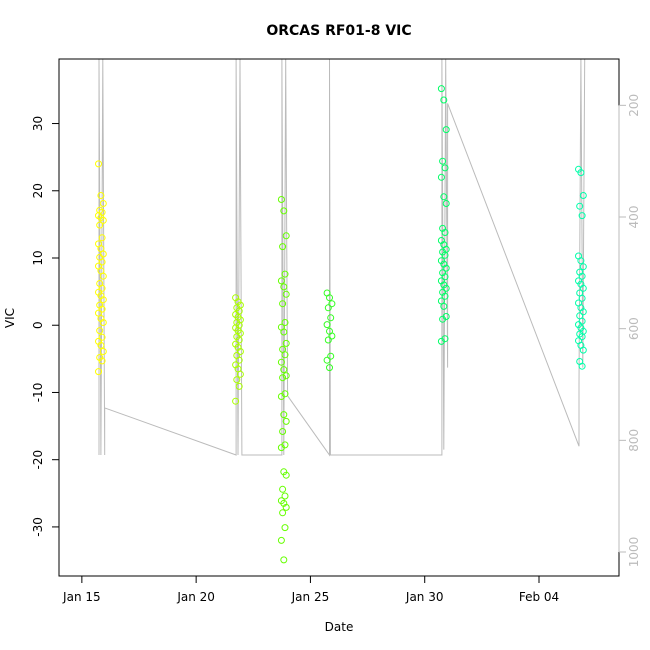 This screenshot has height=650, width=650. What do you see at coordinates (629, 331) in the screenshot?
I see `right-axis: 200 400 600 800 1000` at bounding box center [629, 331].